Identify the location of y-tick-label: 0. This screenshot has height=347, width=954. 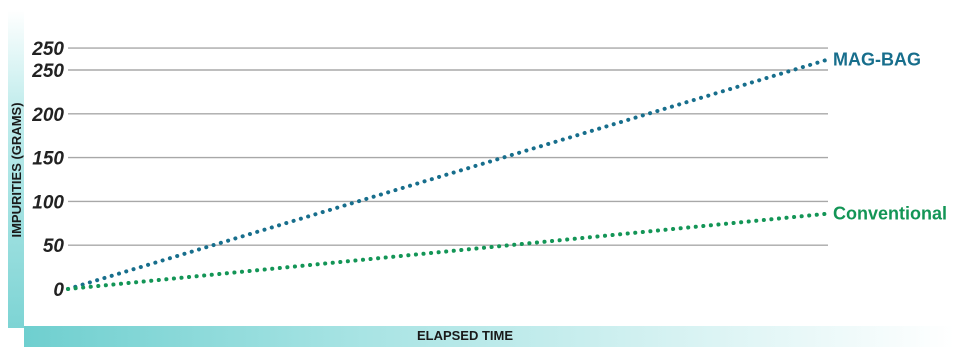
(58, 290).